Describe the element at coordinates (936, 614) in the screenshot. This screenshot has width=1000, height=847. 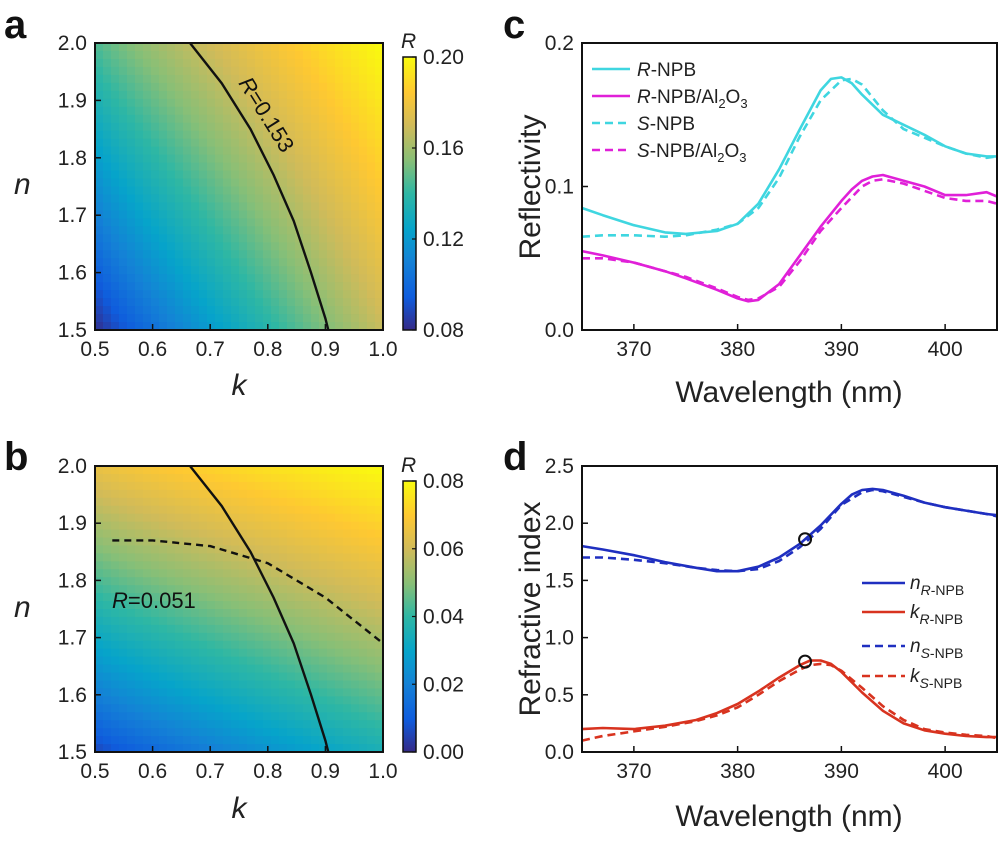
I see `legend-entry: kR-NPB` at that location.